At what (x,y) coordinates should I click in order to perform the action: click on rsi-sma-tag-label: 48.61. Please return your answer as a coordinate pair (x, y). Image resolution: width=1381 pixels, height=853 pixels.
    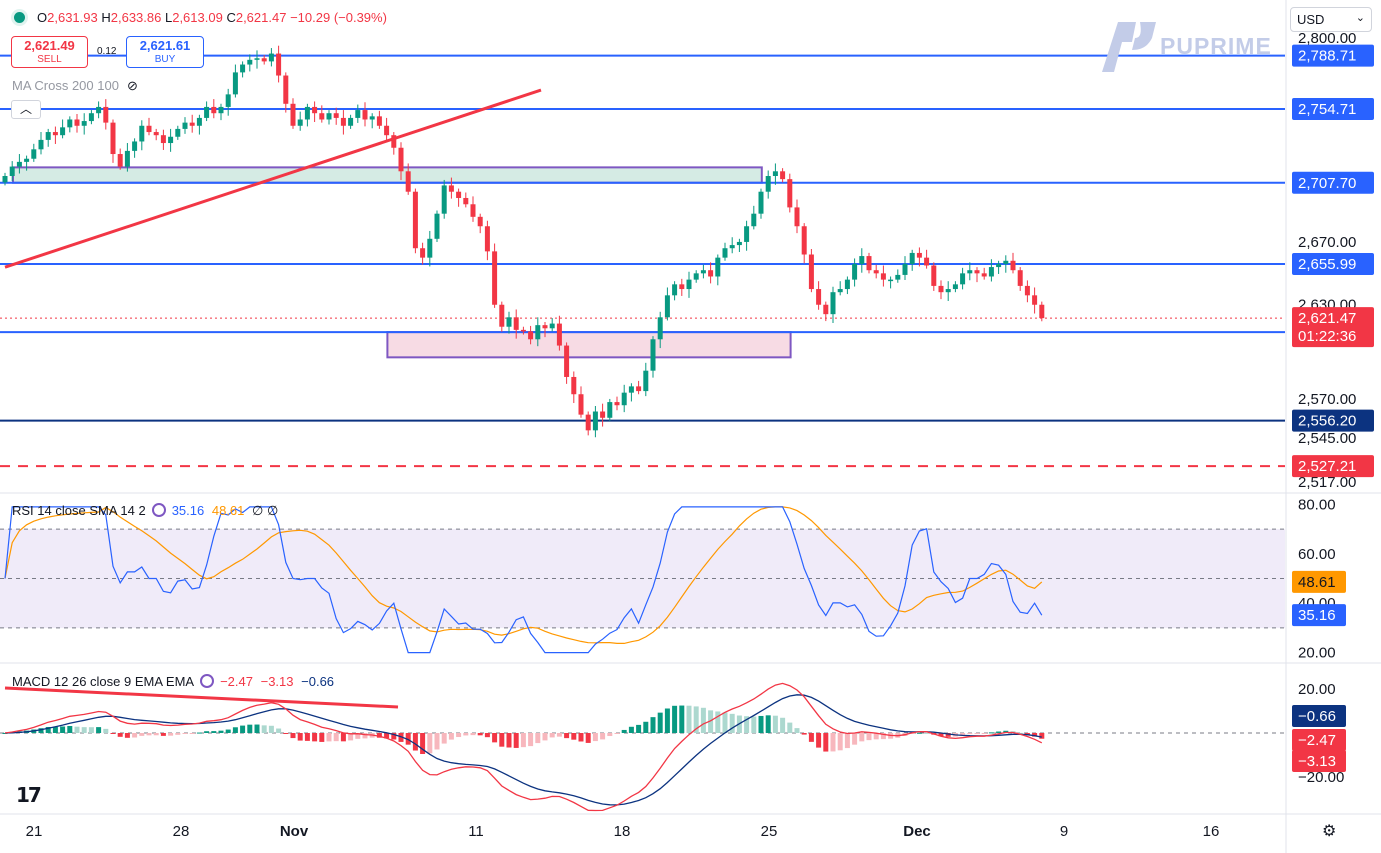
    Looking at the image, I should click on (1317, 582).